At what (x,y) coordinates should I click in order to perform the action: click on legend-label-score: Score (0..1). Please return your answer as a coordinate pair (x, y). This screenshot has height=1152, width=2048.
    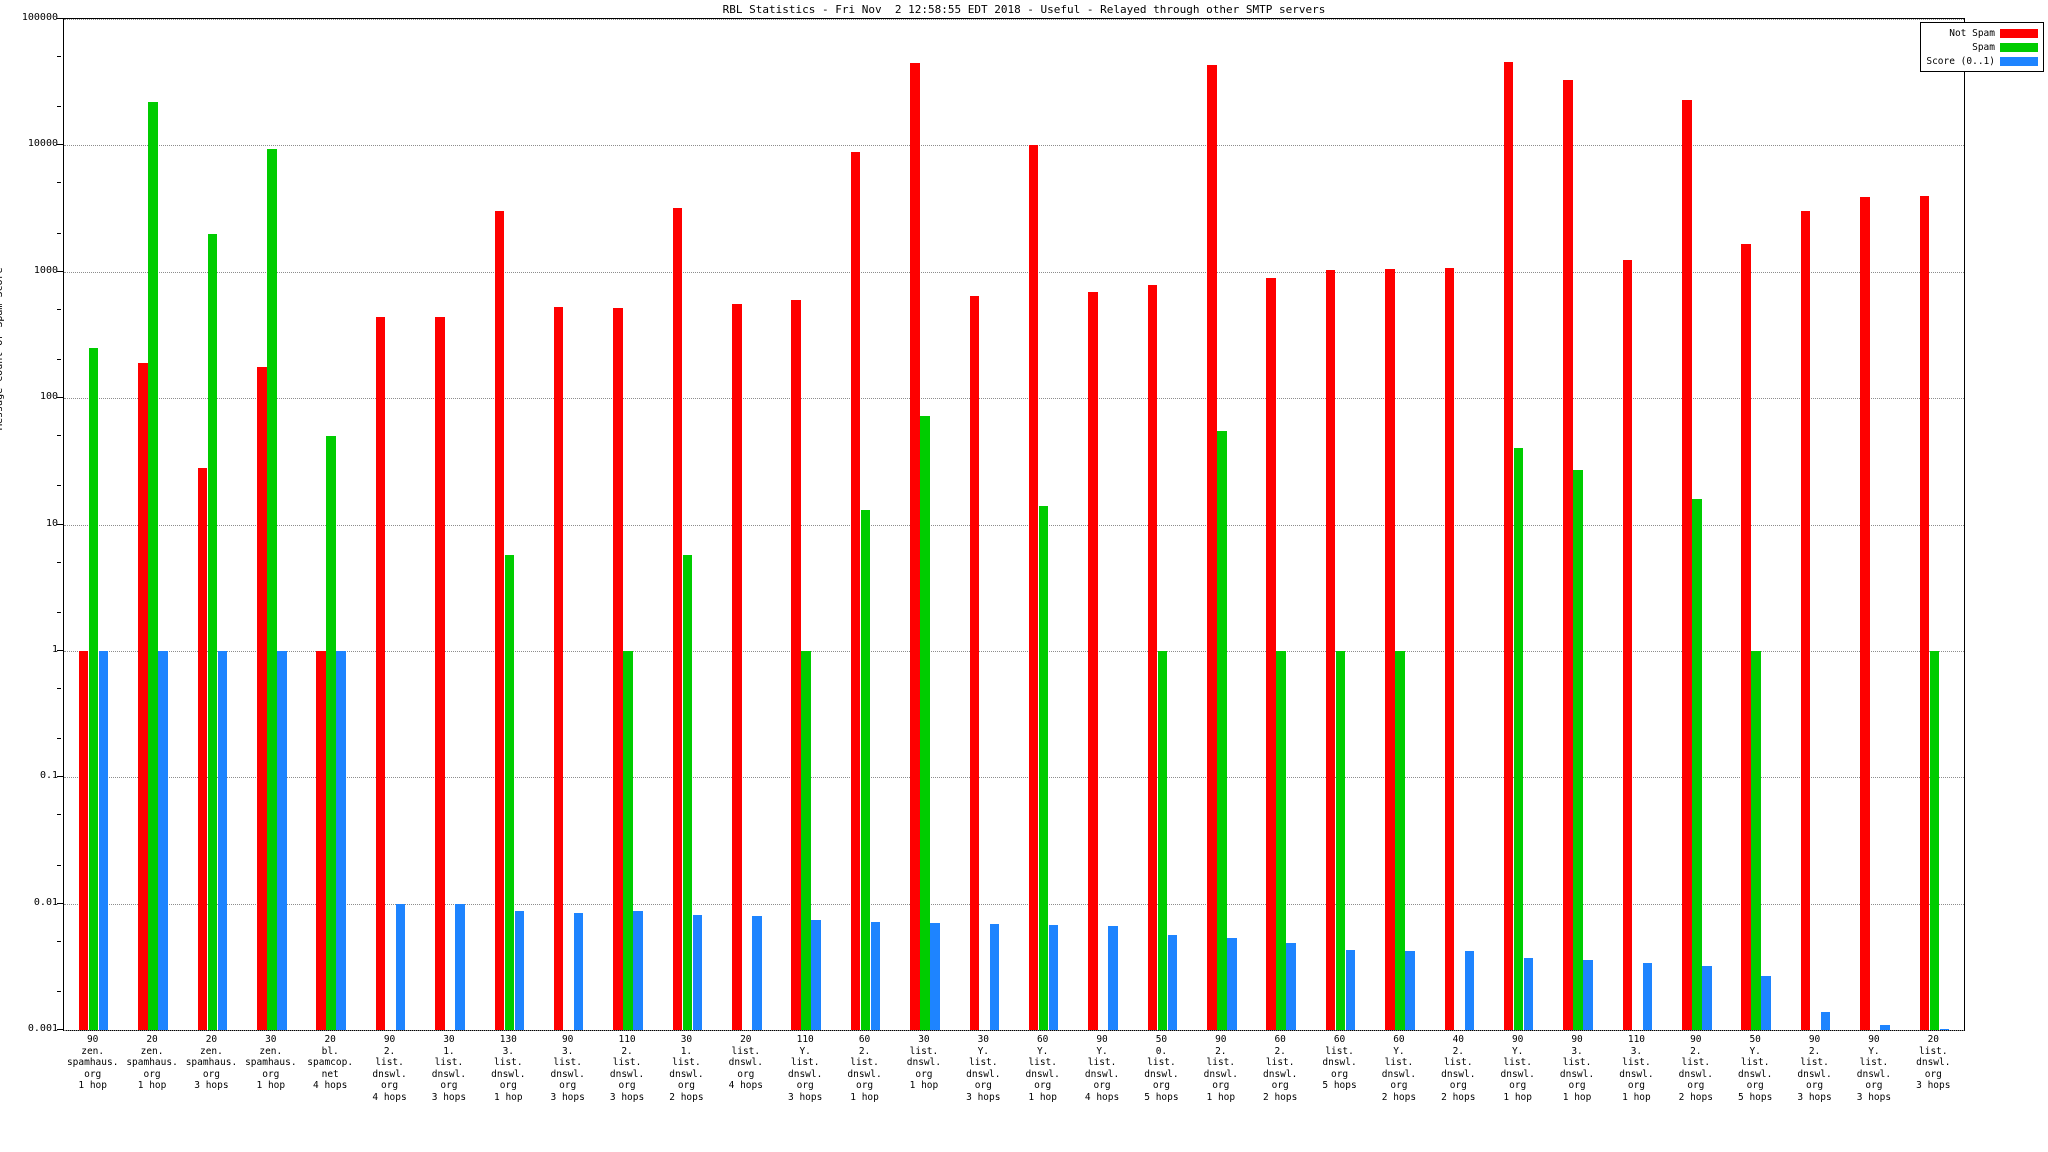
    Looking at the image, I should click on (1960, 61).